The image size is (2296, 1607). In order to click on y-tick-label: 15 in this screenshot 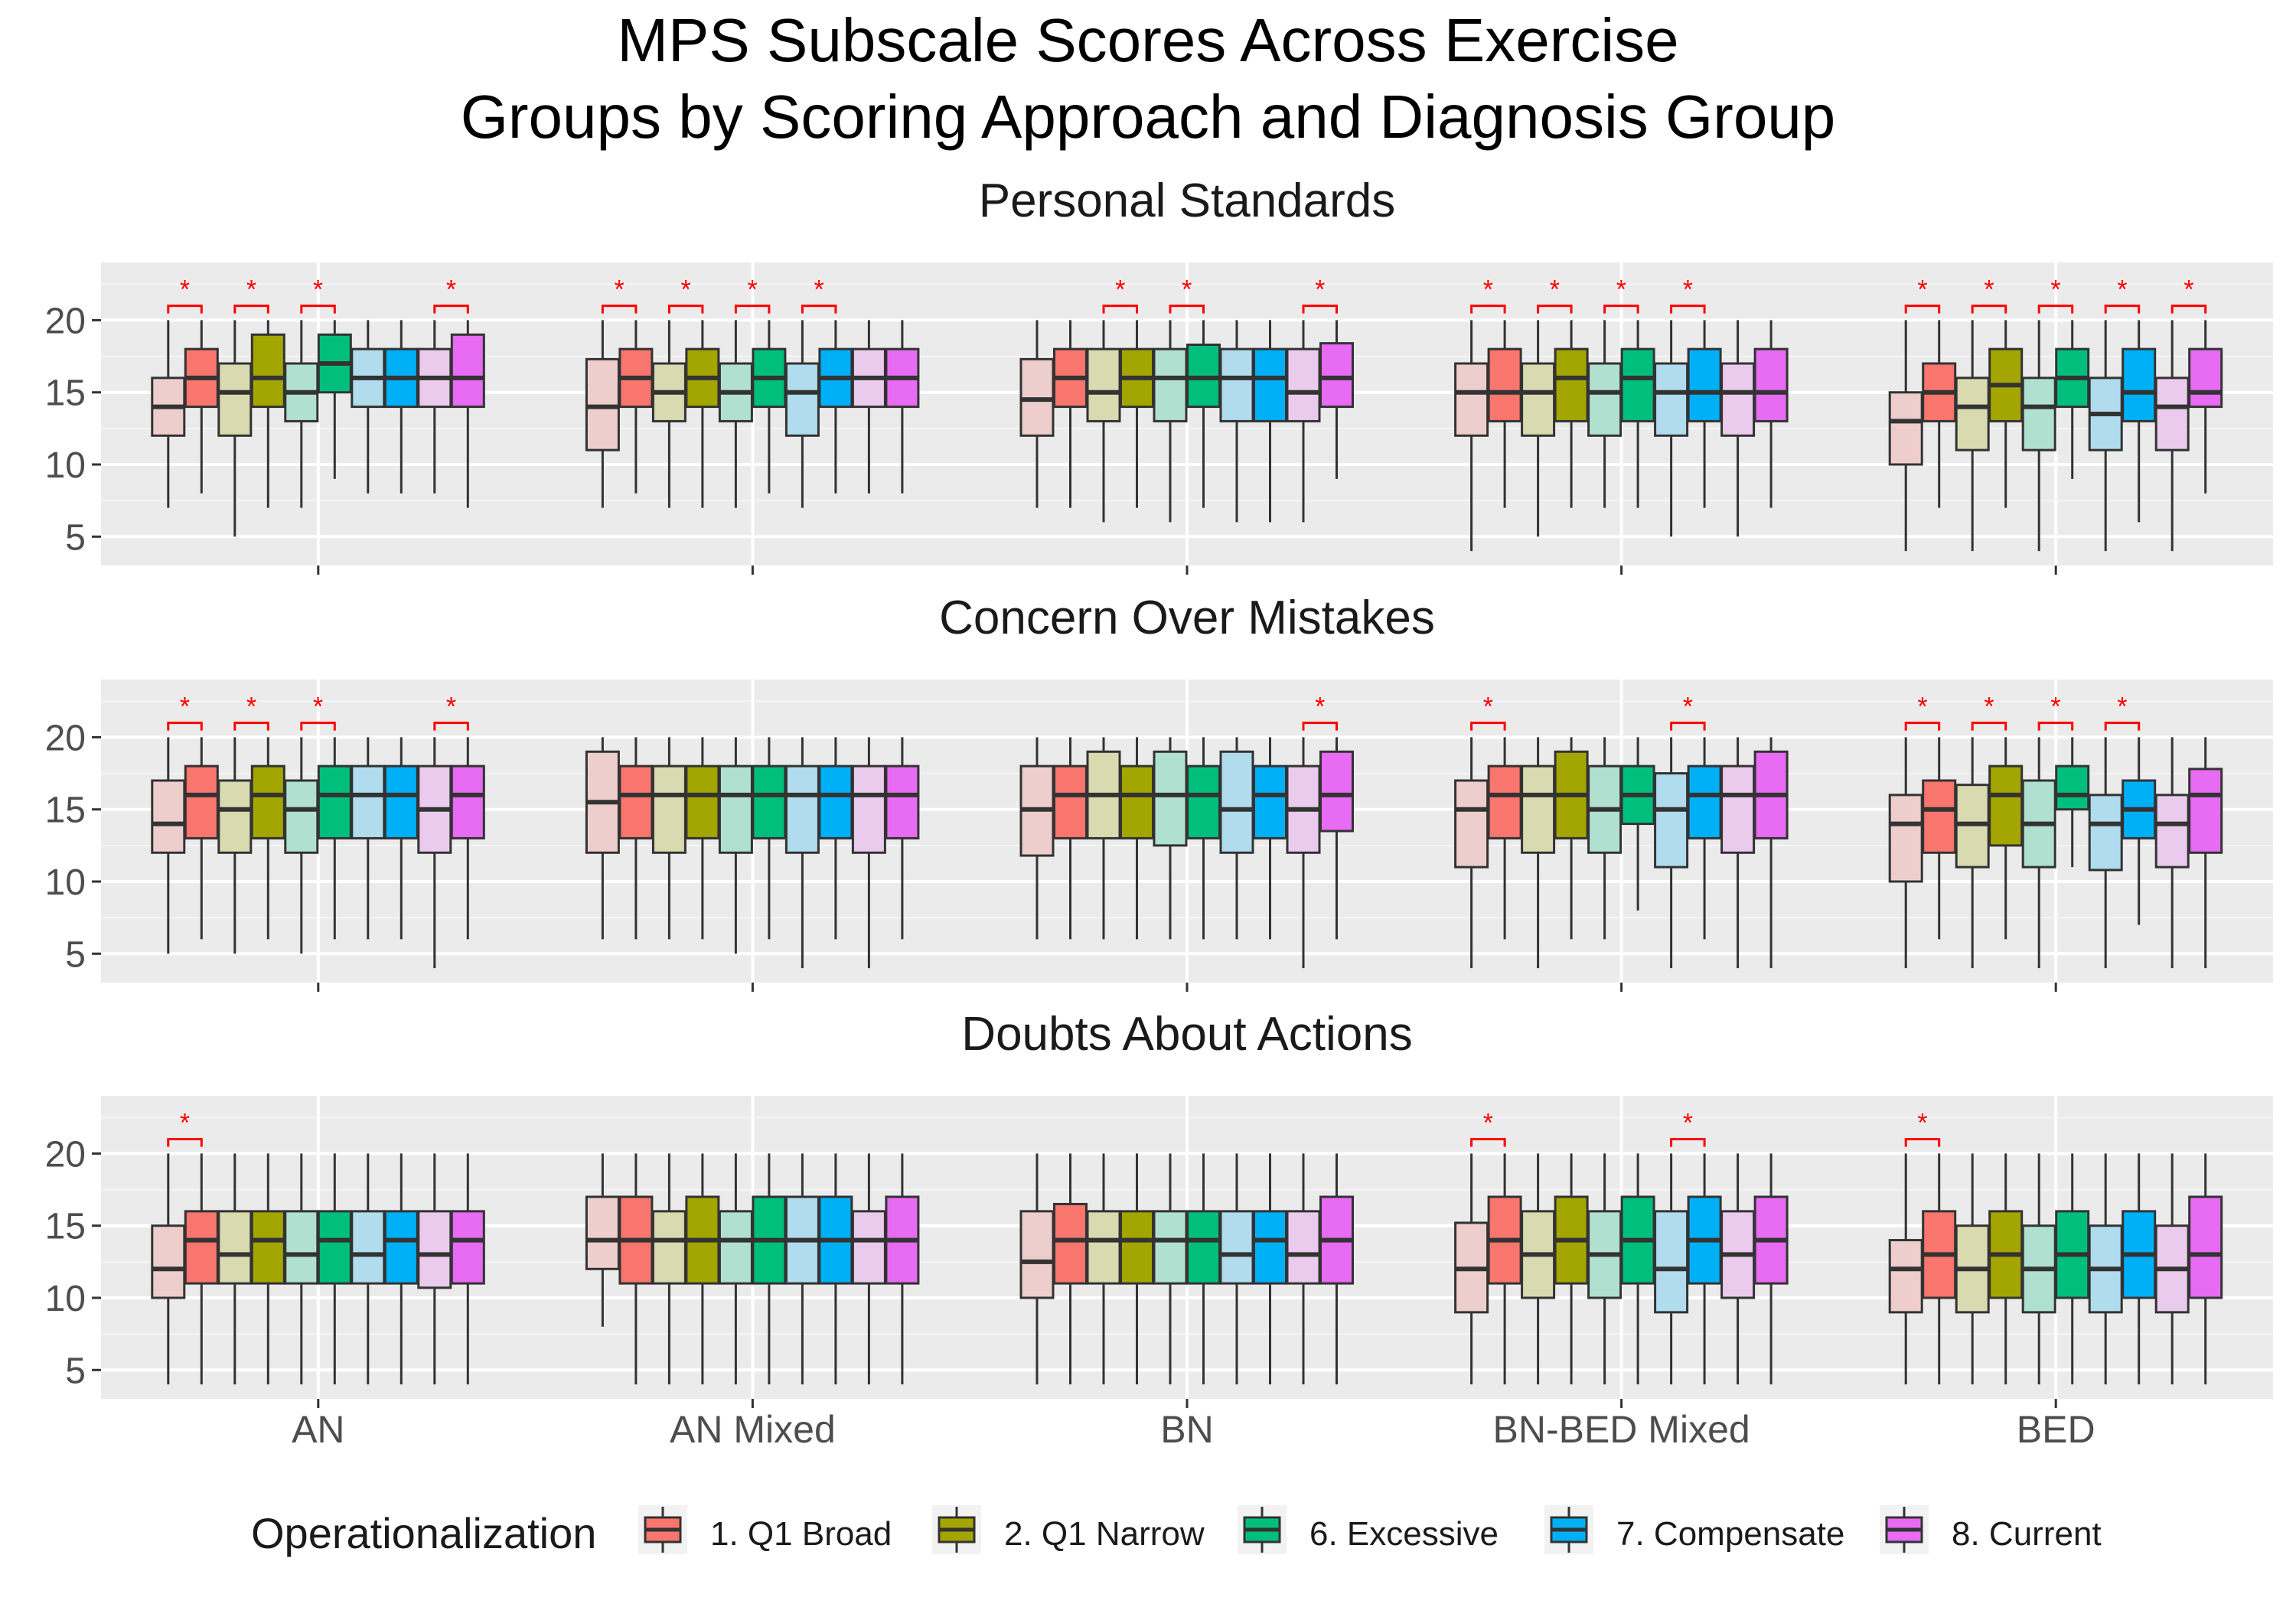, I will do `click(65, 394)`.